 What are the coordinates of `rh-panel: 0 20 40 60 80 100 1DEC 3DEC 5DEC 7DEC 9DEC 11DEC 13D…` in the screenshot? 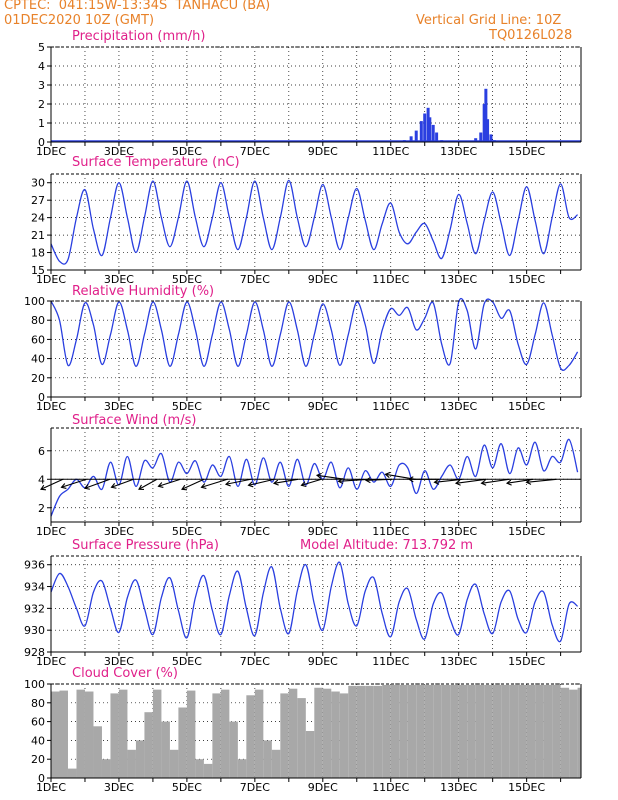 It's located at (303, 354).